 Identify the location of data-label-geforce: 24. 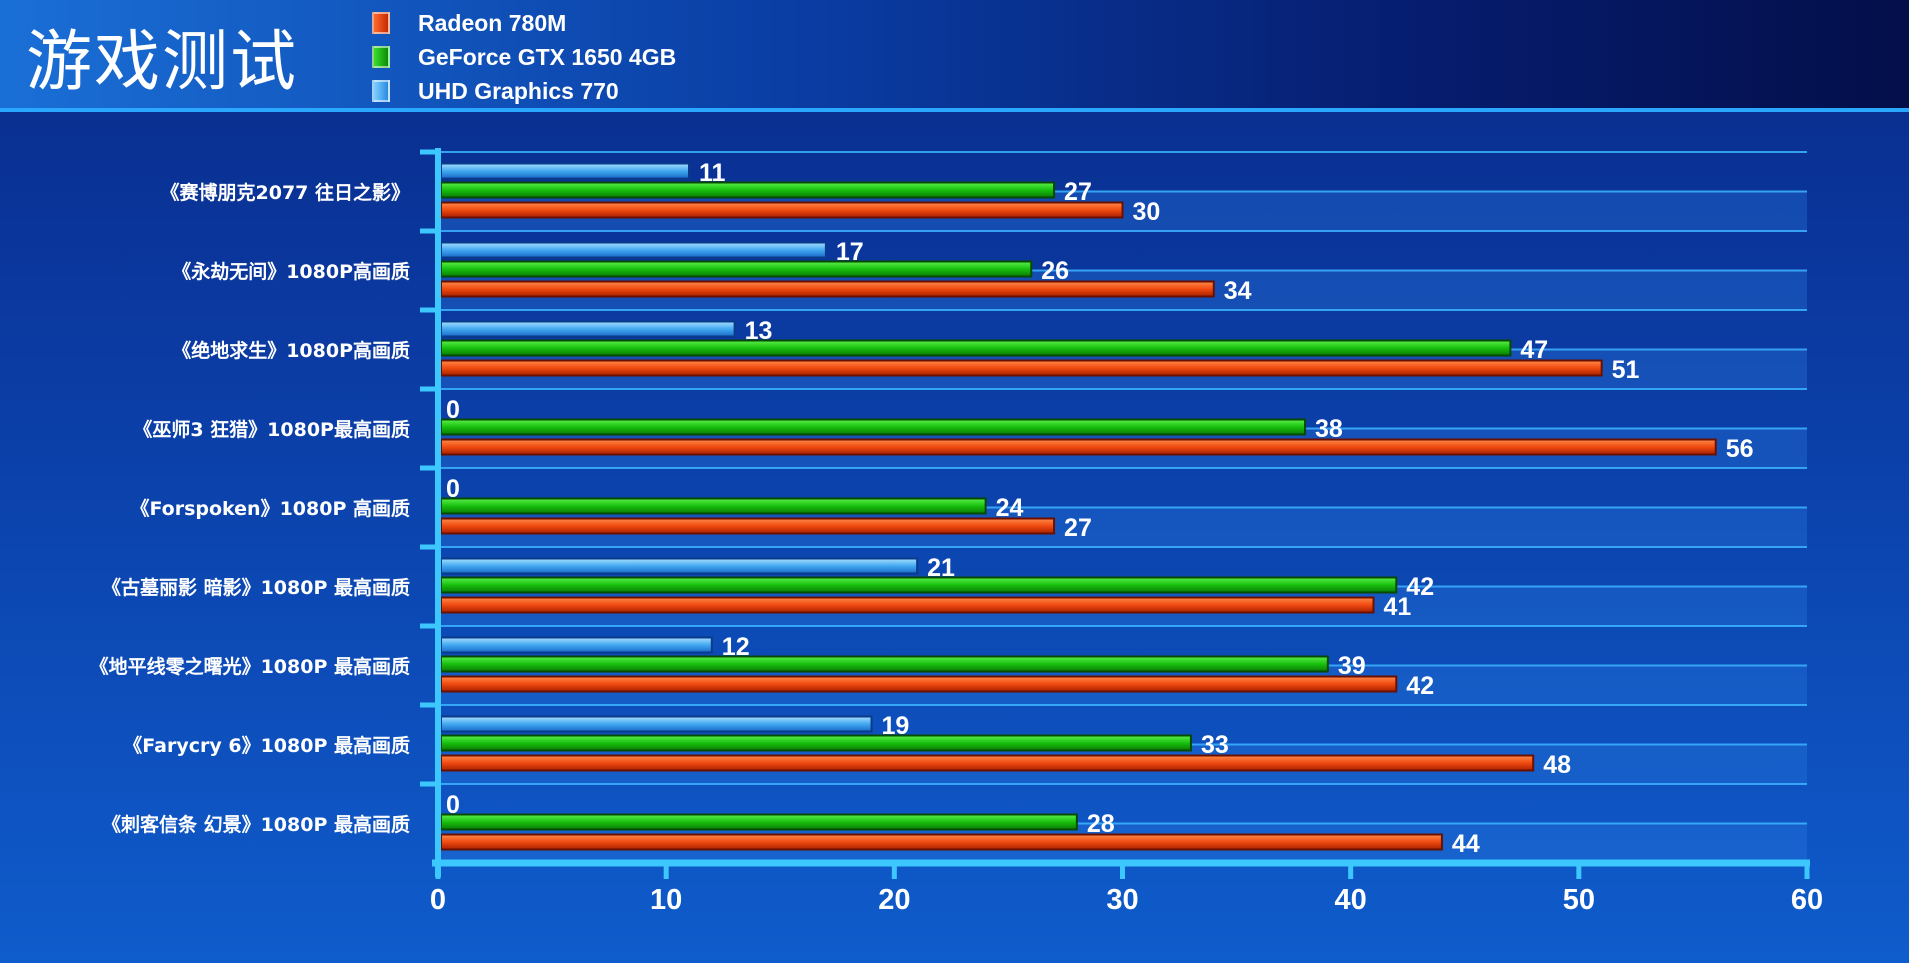
(1010, 508).